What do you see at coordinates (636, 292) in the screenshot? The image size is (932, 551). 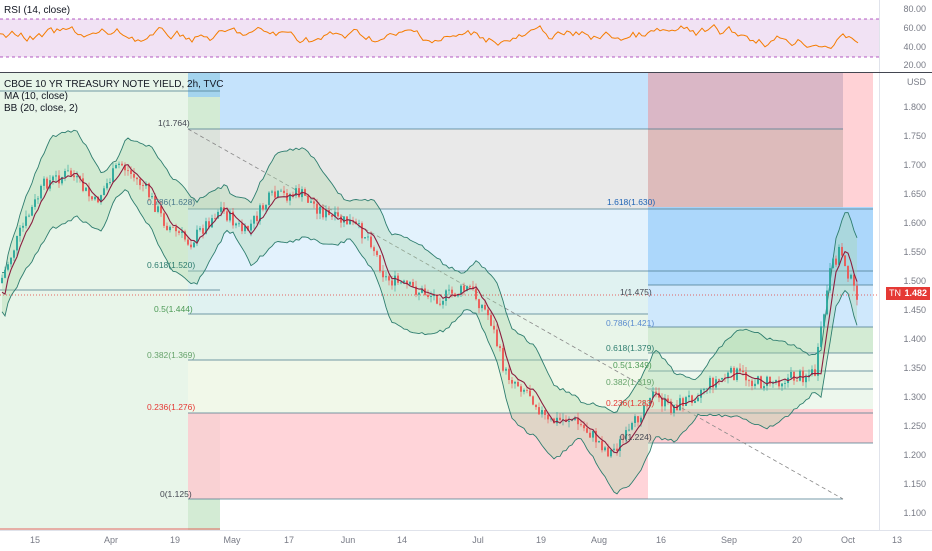 I see `fib-right-1: 1(1.475)` at bounding box center [636, 292].